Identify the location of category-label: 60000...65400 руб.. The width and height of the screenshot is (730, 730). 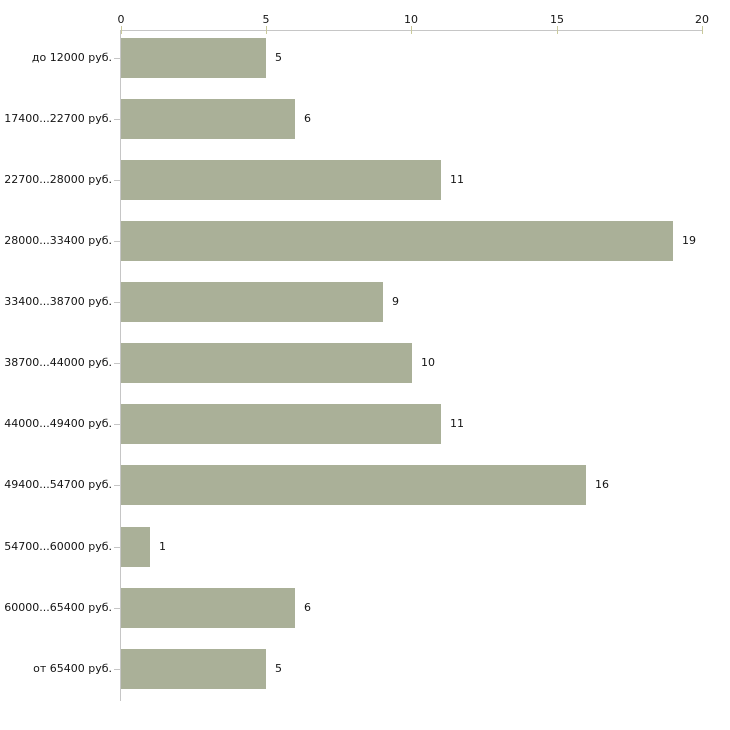
(58, 607).